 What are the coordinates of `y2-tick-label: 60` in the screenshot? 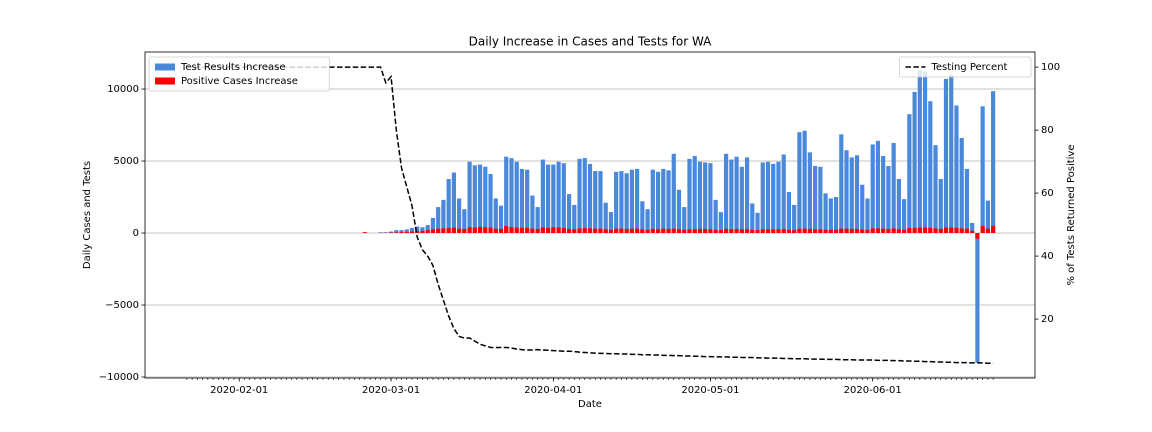 It's located at (1047, 193).